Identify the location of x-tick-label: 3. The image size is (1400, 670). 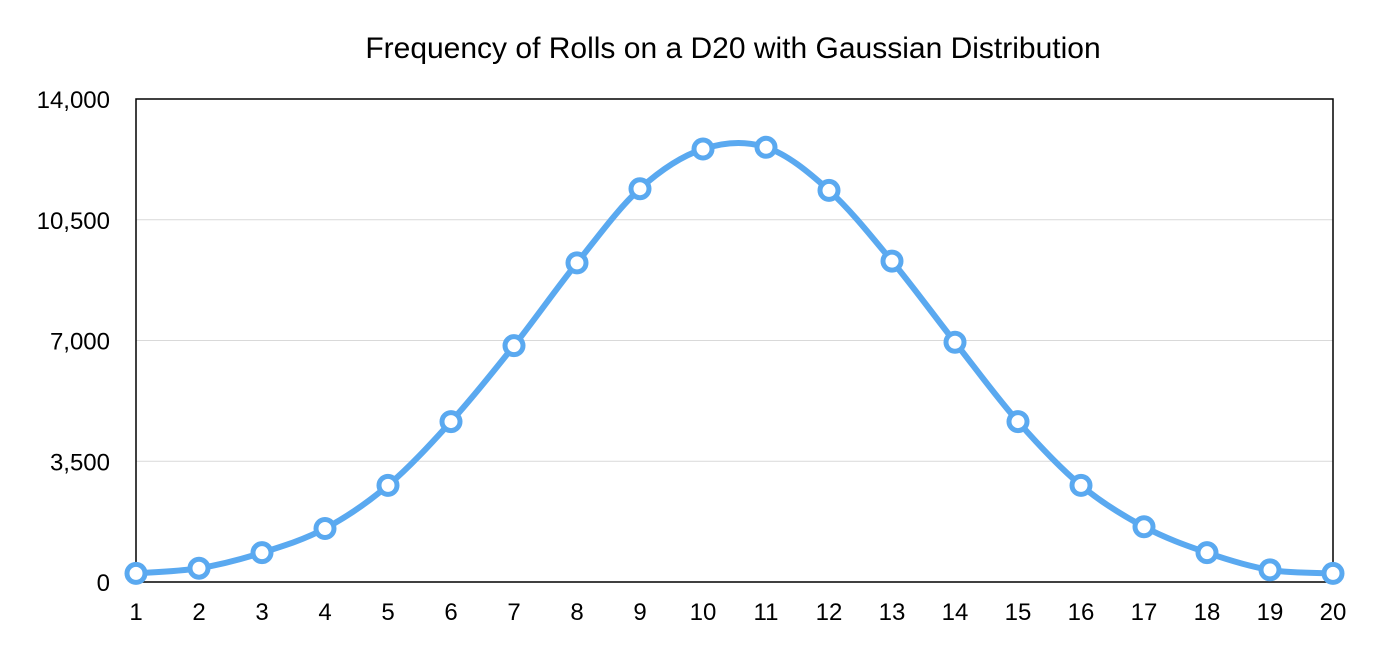
(261, 612).